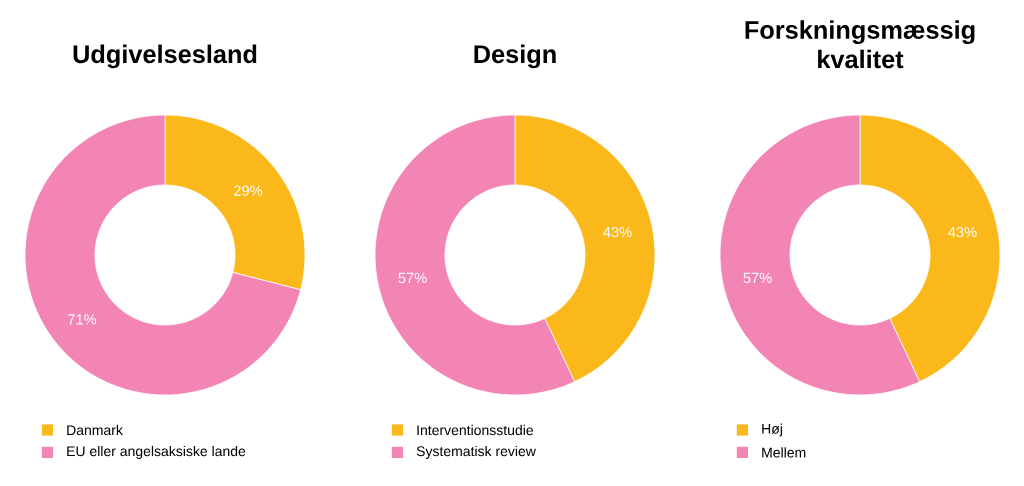  I want to click on chart-title: Forskningsmæssig kvalitet, so click(860, 44).